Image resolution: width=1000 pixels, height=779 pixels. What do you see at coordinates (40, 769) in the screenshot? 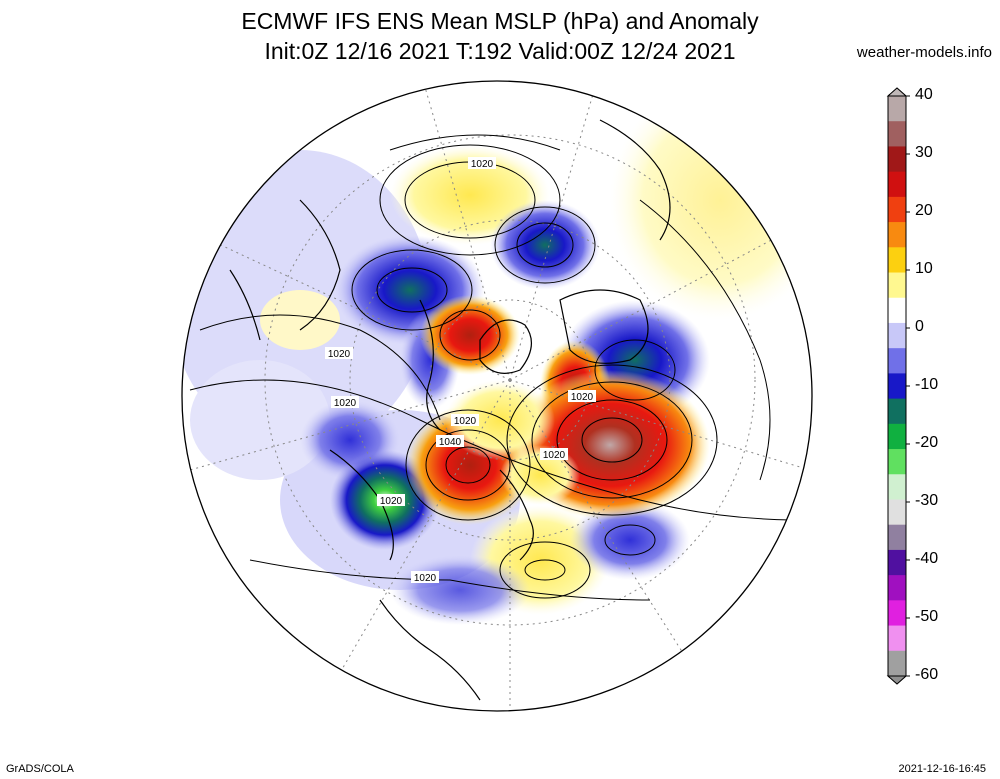
I see `footer-software: GrADS/COLA` at bounding box center [40, 769].